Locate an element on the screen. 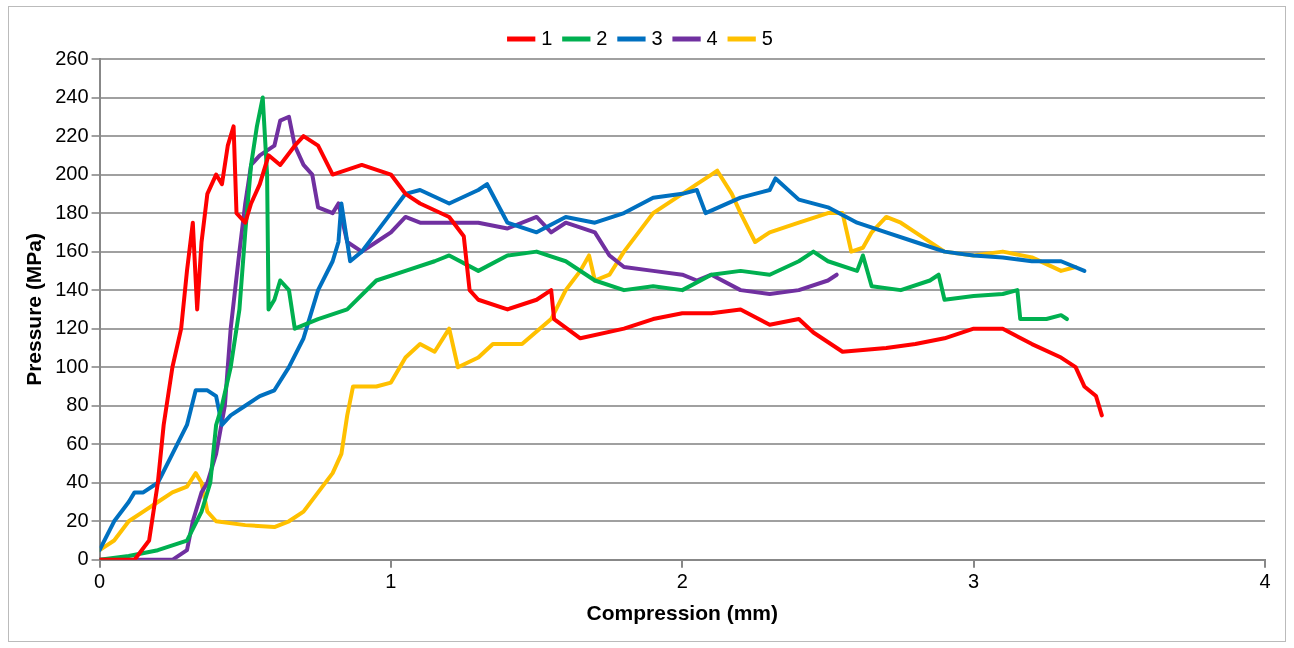 The height and width of the screenshot is (648, 1294). x-tick-label: 1 is located at coordinates (391, 581).